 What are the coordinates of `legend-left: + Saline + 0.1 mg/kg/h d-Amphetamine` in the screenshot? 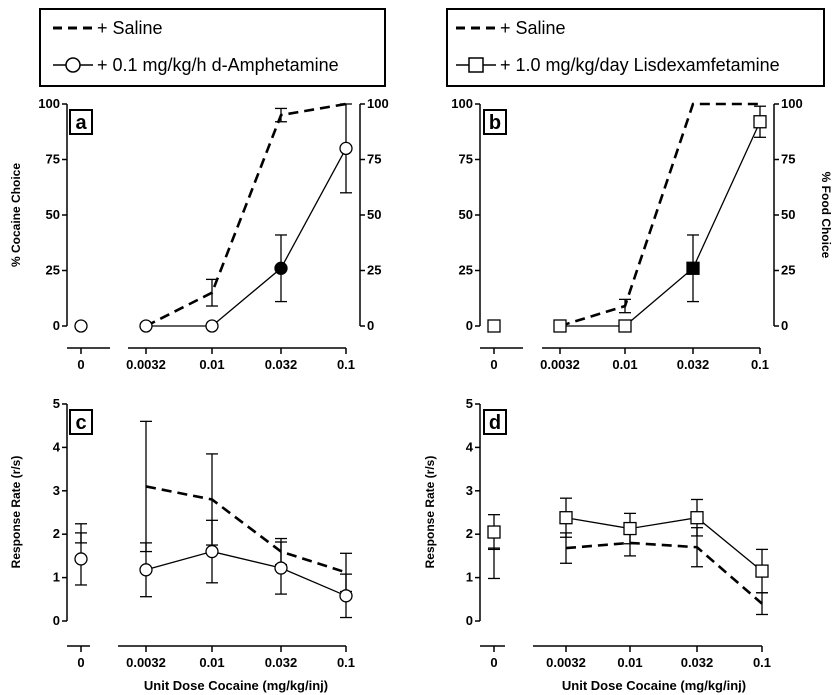 It's located at (212, 47).